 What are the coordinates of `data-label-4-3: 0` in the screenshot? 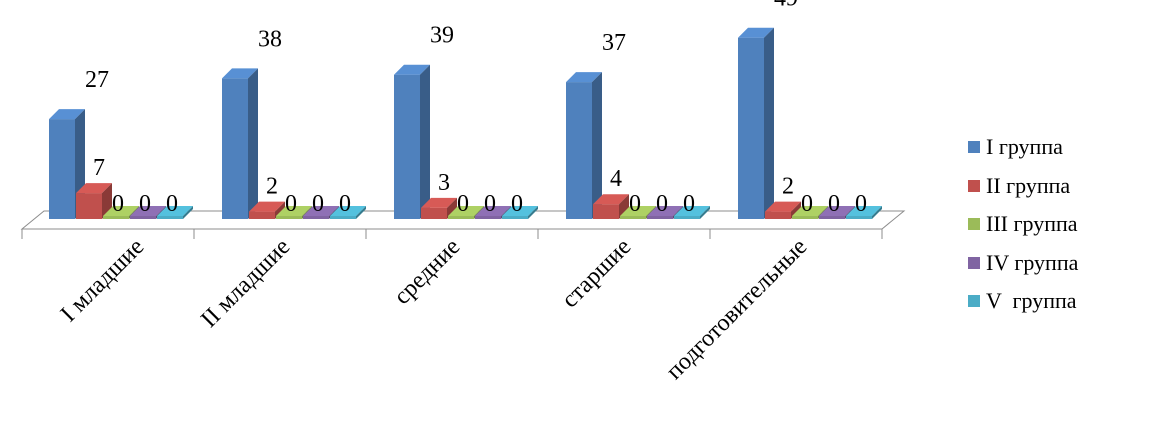 It's located at (490, 204).